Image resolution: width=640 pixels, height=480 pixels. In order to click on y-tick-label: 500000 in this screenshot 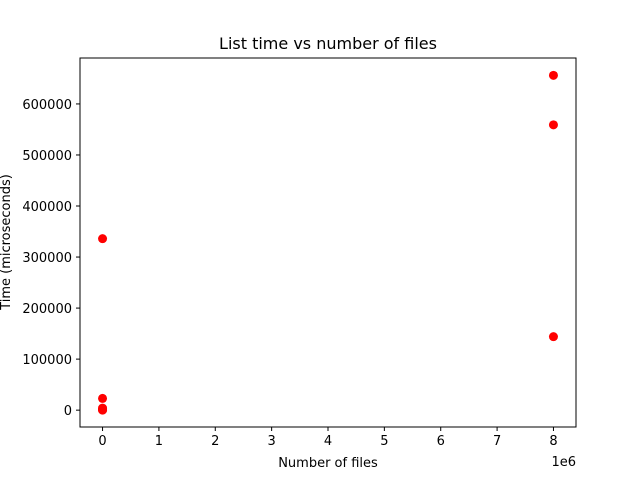, I will do `click(47, 156)`.